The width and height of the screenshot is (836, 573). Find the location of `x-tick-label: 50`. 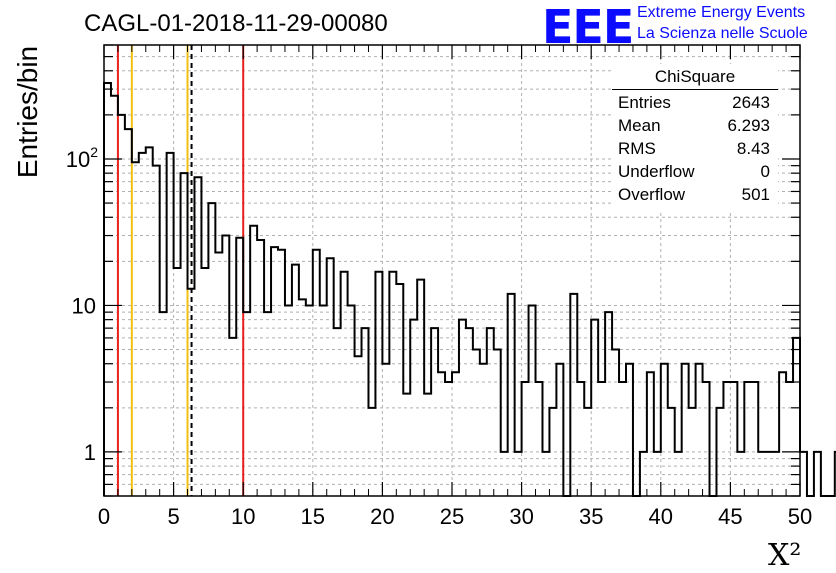

x-tick-label: 50 is located at coordinates (800, 516).